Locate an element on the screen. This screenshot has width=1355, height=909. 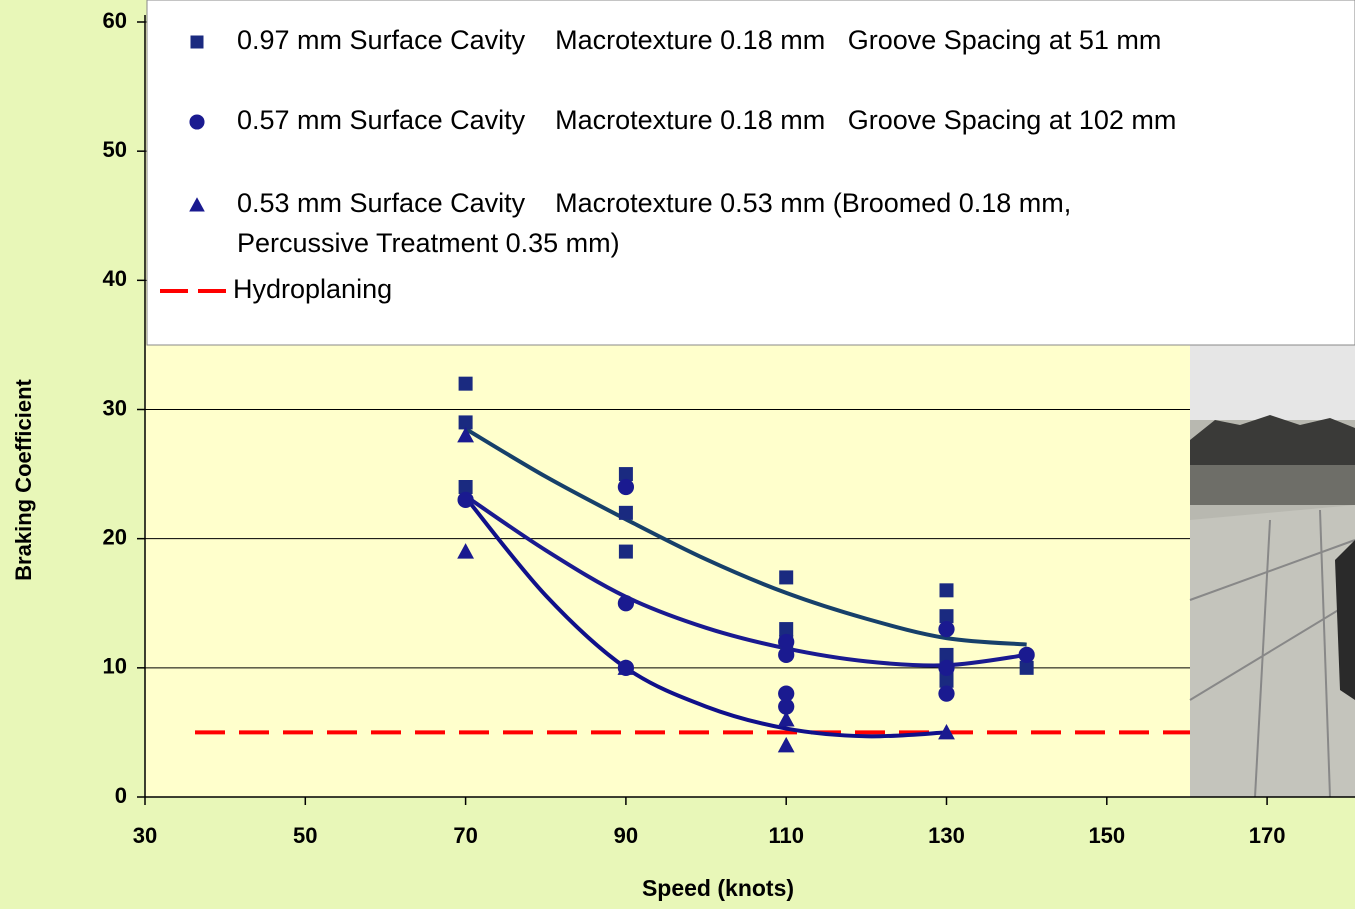
x-tick-label: 50 is located at coordinates (305, 835).